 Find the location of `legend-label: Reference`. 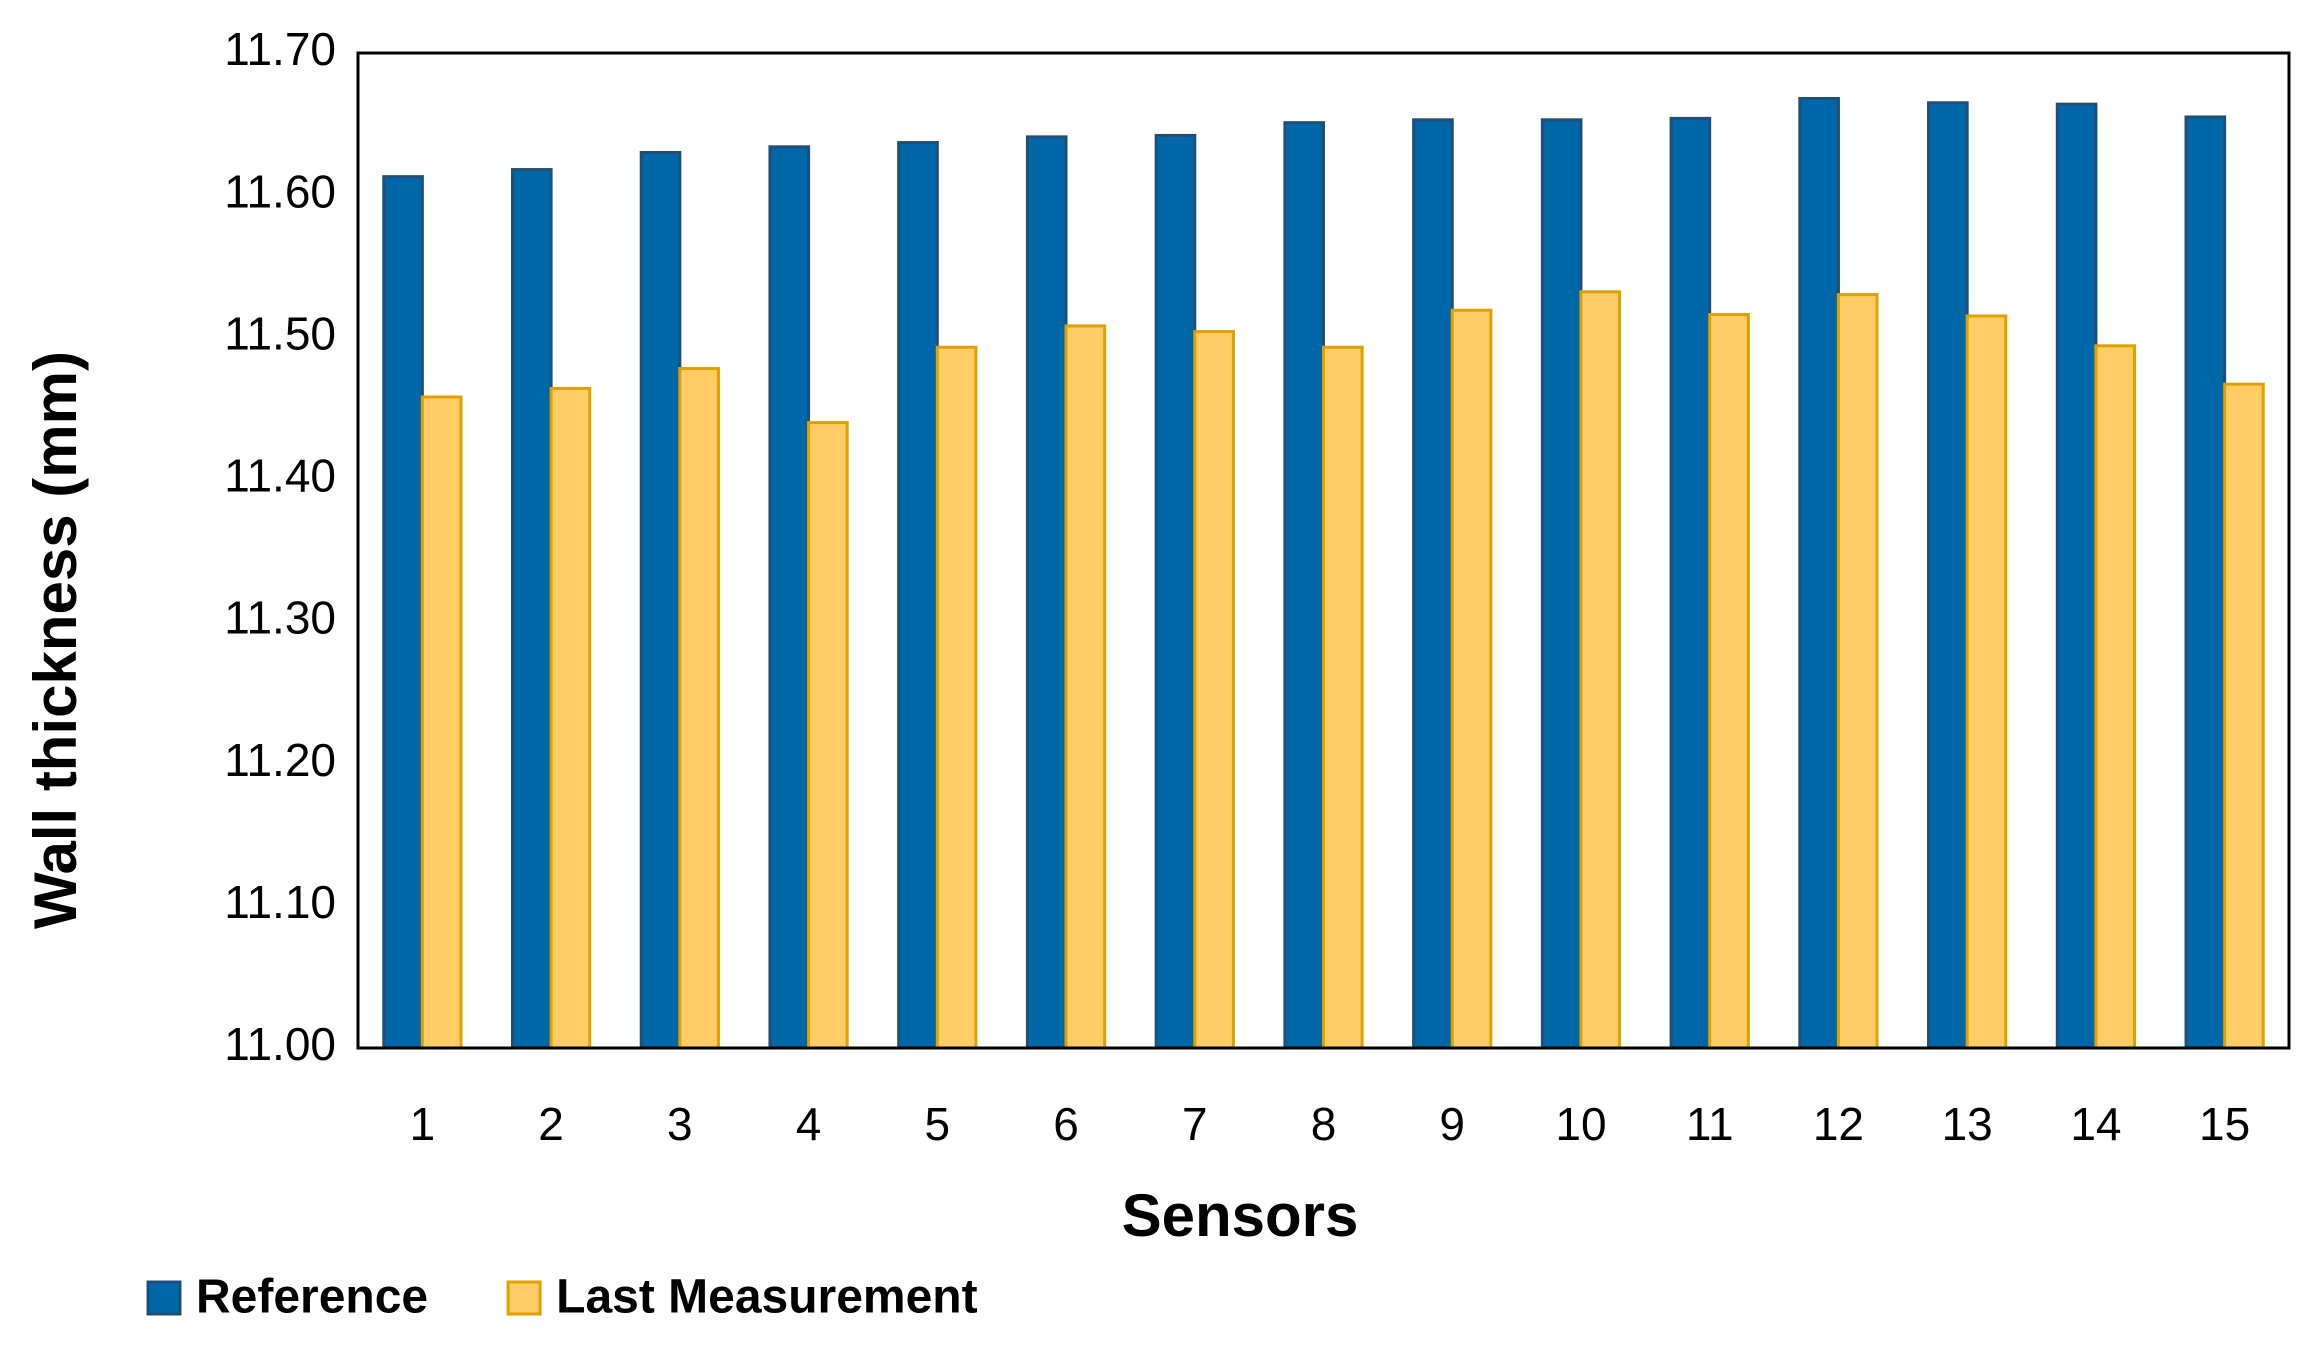

legend-label: Reference is located at coordinates (312, 1297).